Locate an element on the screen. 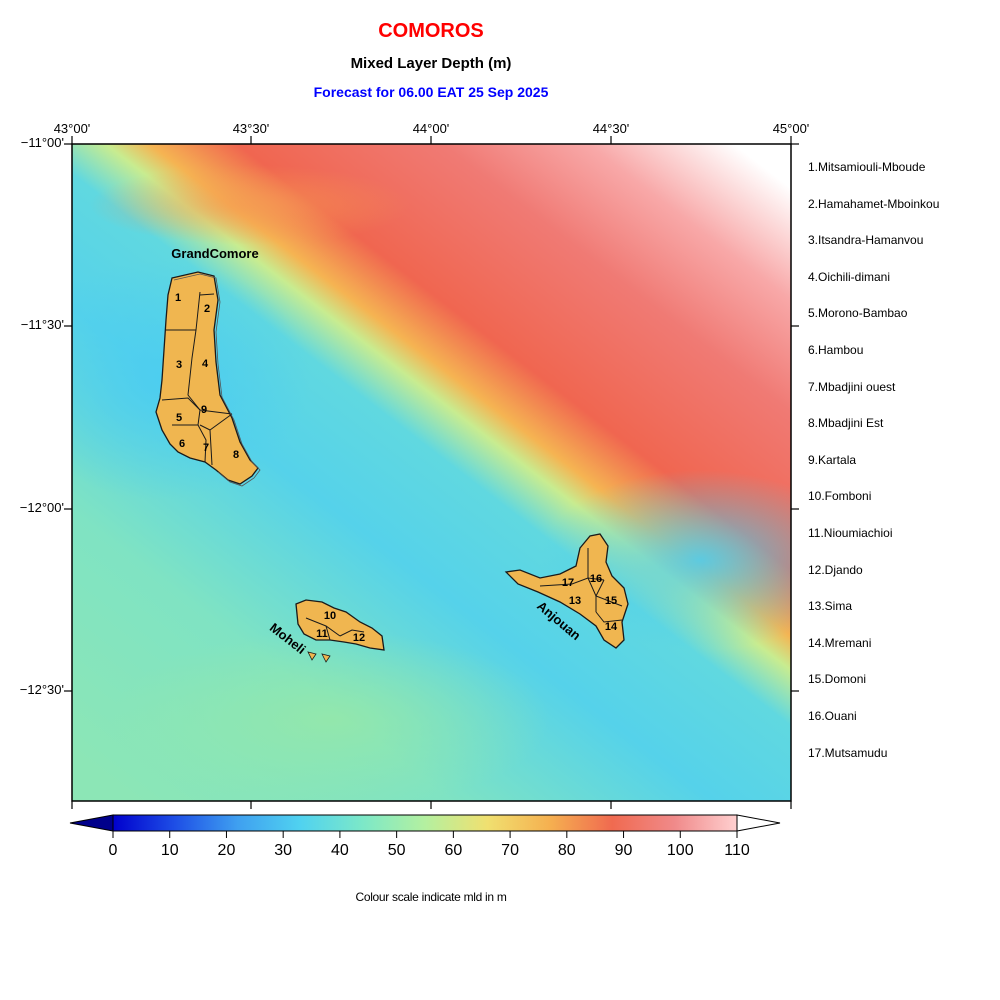 The height and width of the screenshot is (1000, 1000). colorbar-tick-label: 60 is located at coordinates (453, 850).